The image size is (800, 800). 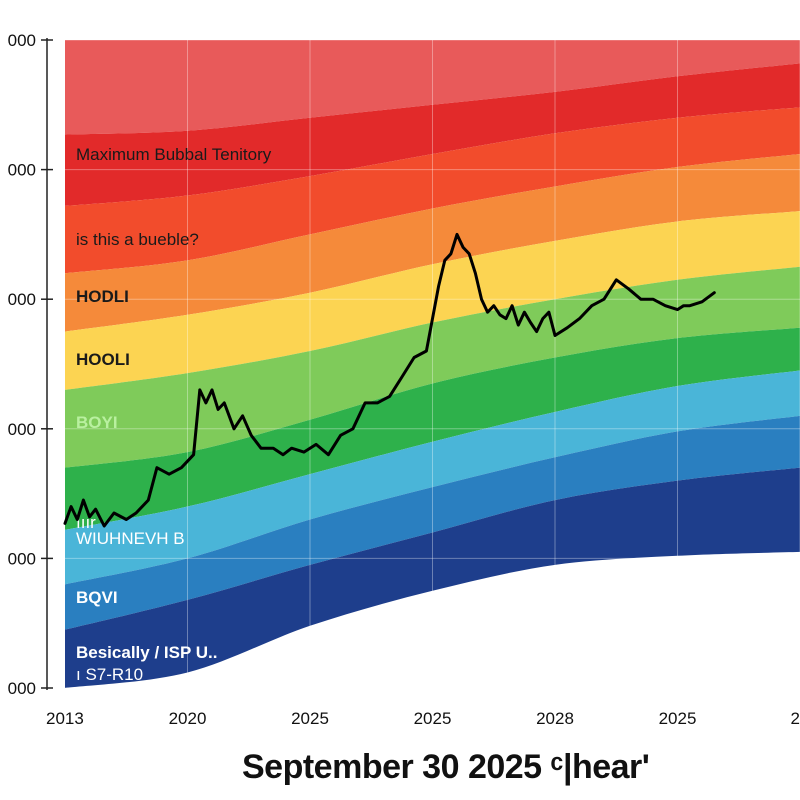 What do you see at coordinates (188, 718) in the screenshot?
I see `x-tick-label: 2020` at bounding box center [188, 718].